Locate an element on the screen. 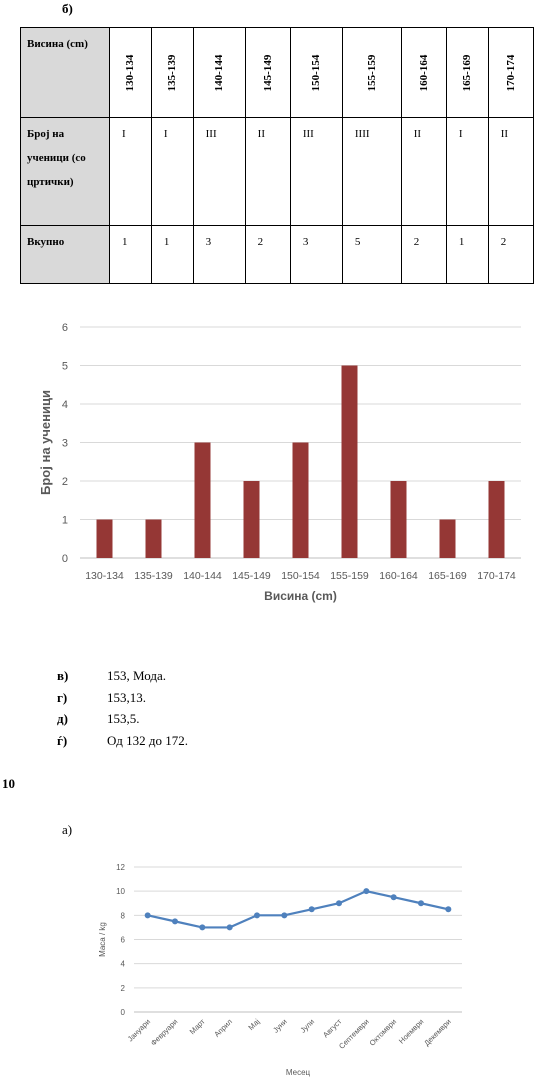 The image size is (544, 1080). answer-text: Од 132 до 172. is located at coordinates (147, 740).